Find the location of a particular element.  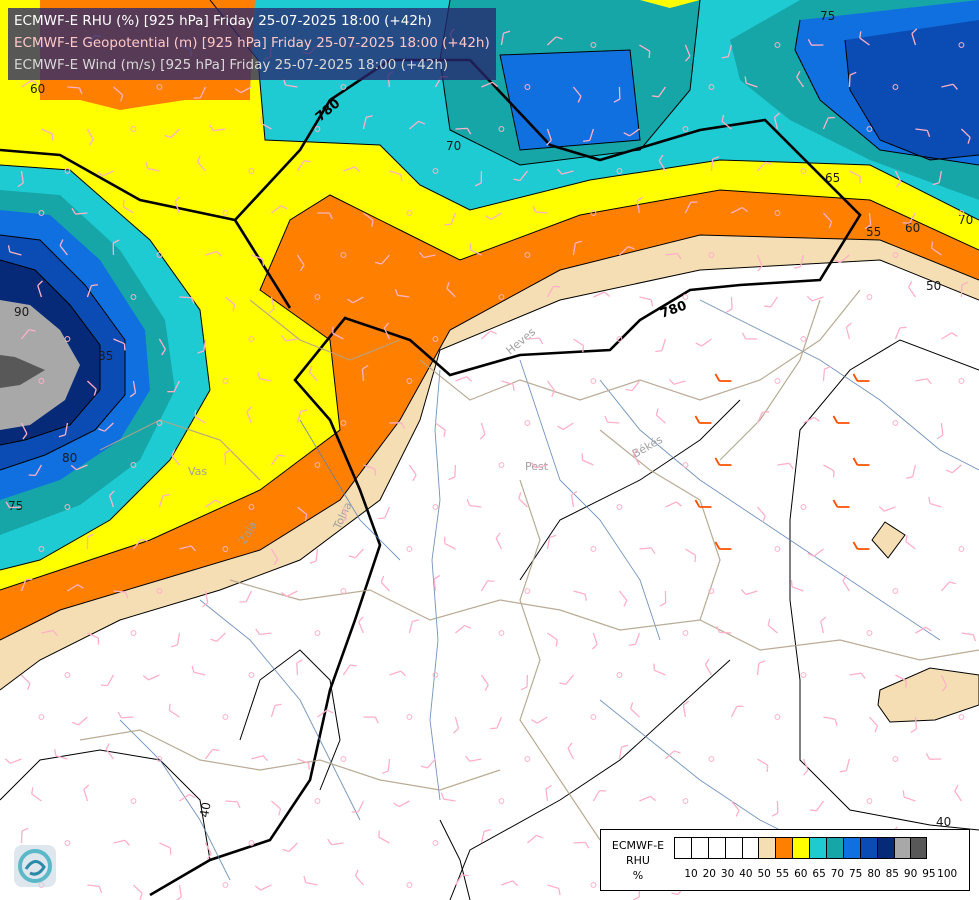

rhu-band-95-west is located at coordinates (22, 371).